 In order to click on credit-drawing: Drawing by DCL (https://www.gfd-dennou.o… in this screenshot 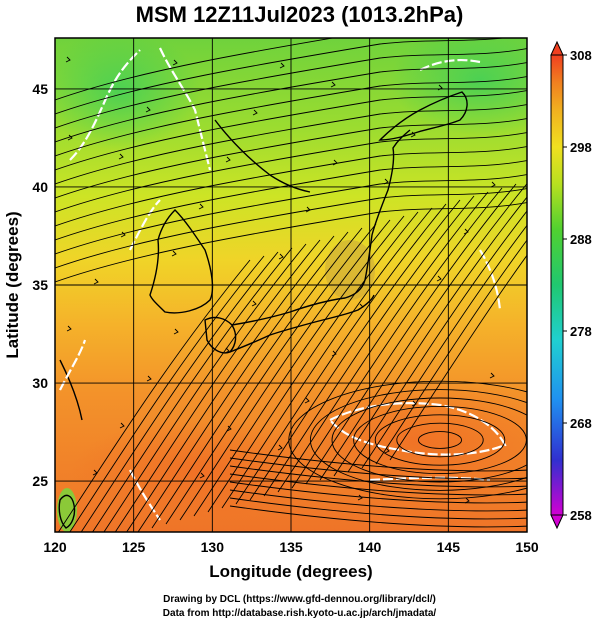, I will do `click(299, 599)`.